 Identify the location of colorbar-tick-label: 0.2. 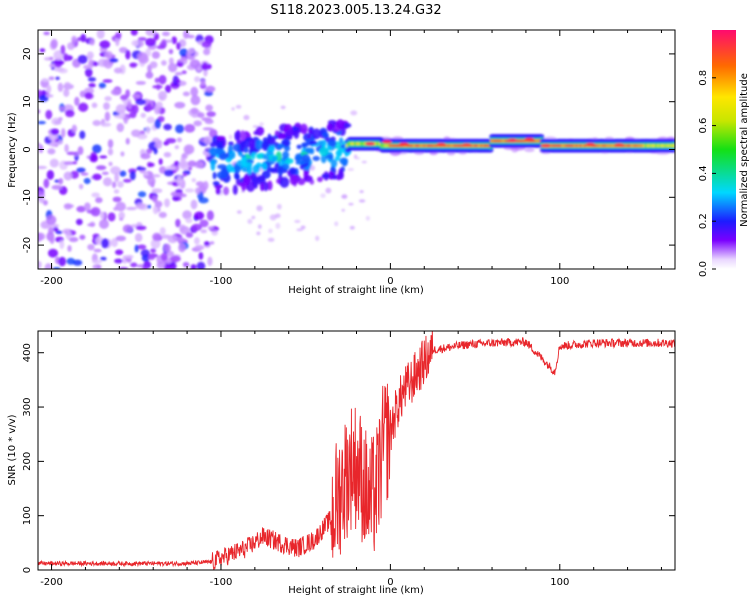
(703, 221).